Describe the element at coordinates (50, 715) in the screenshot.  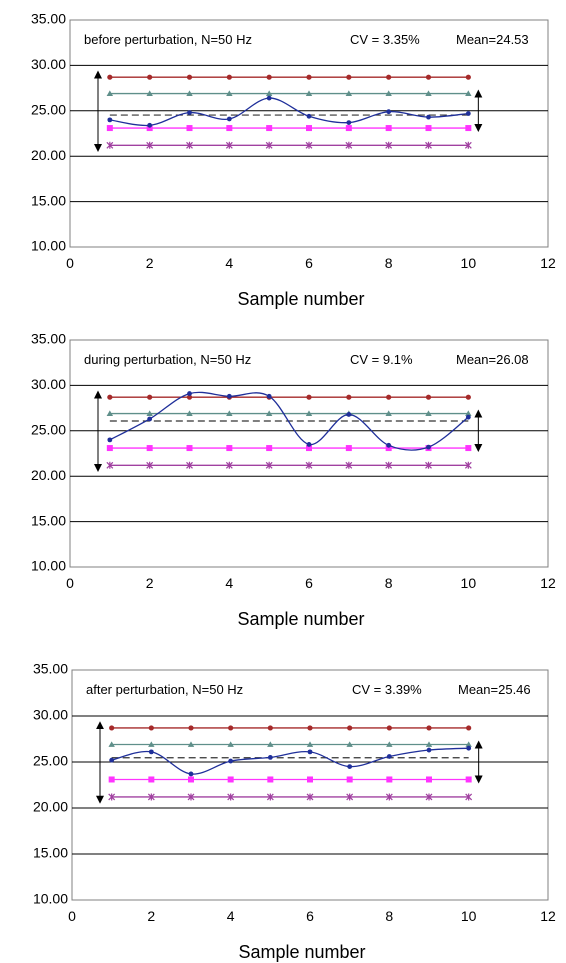
I see `y-tick-label: 30.00` at that location.